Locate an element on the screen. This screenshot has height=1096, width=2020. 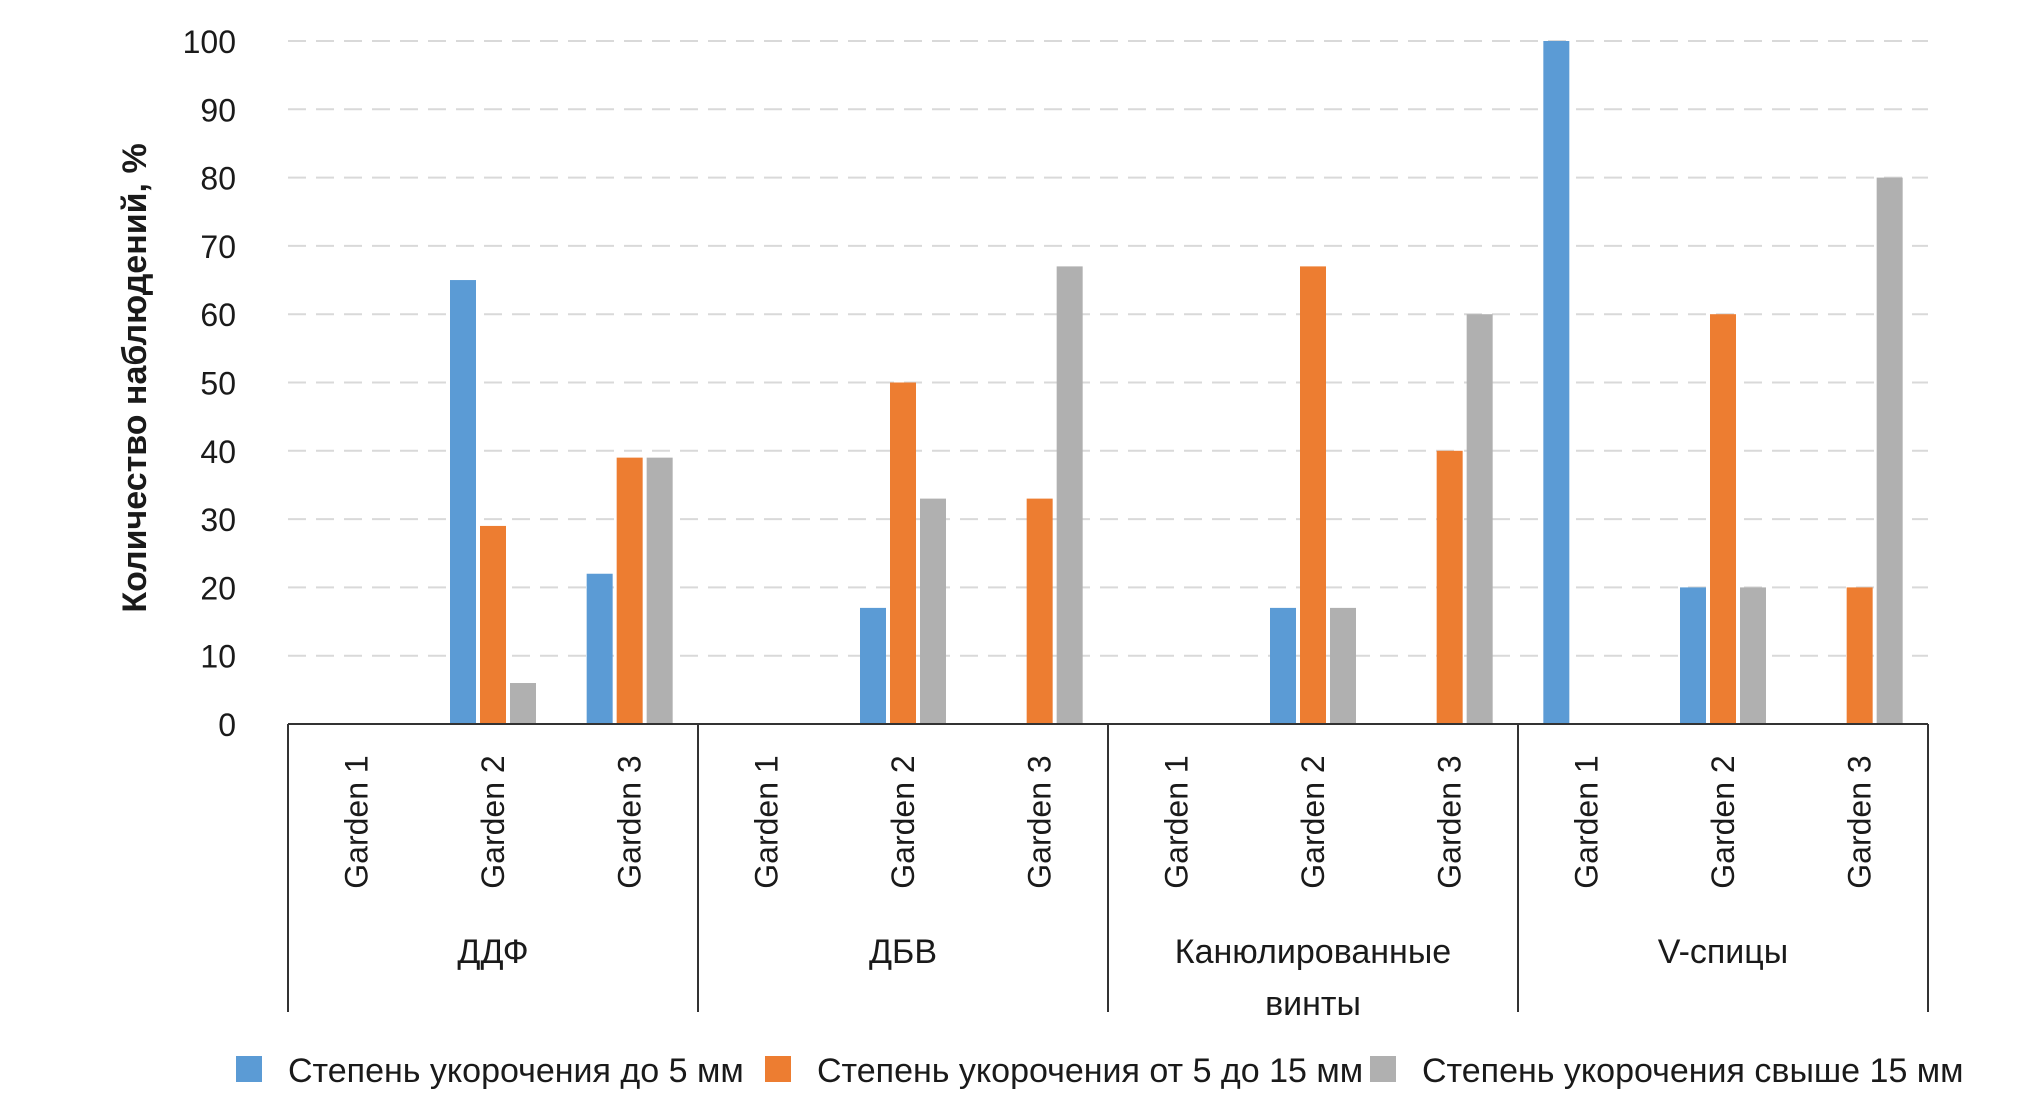
y-tick-label: 40 is located at coordinates (218, 452).